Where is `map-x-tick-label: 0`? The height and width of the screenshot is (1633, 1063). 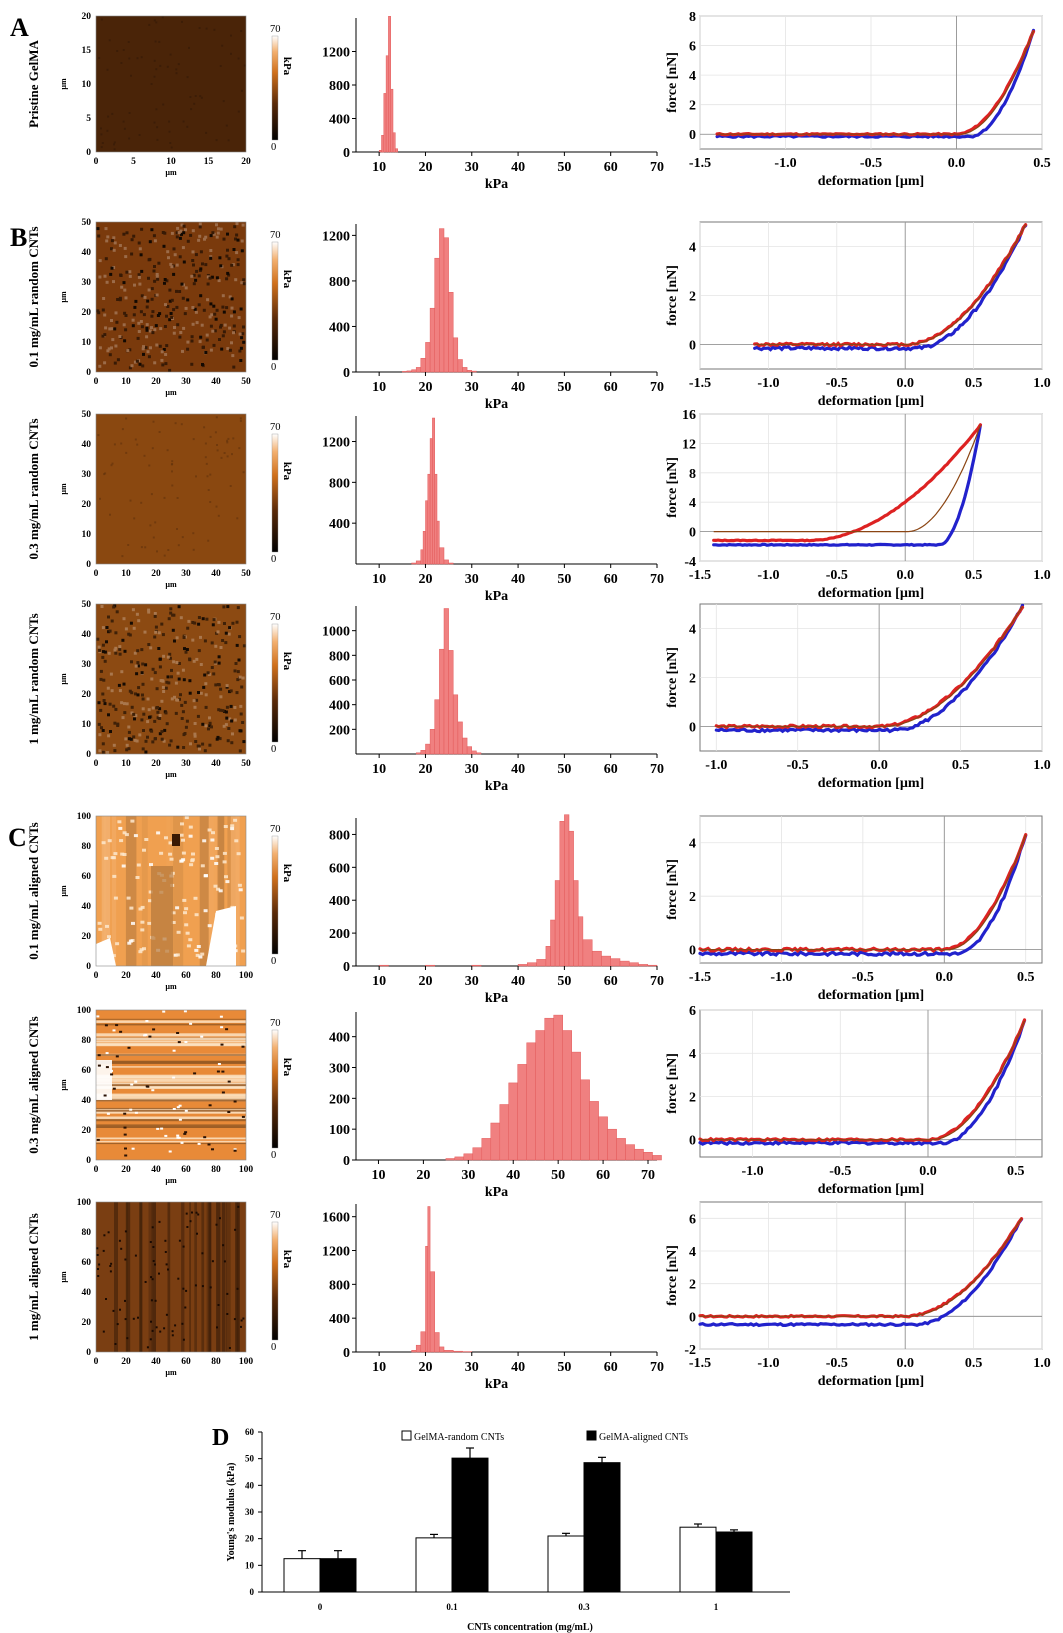 map-x-tick-label: 0 is located at coordinates (96, 976).